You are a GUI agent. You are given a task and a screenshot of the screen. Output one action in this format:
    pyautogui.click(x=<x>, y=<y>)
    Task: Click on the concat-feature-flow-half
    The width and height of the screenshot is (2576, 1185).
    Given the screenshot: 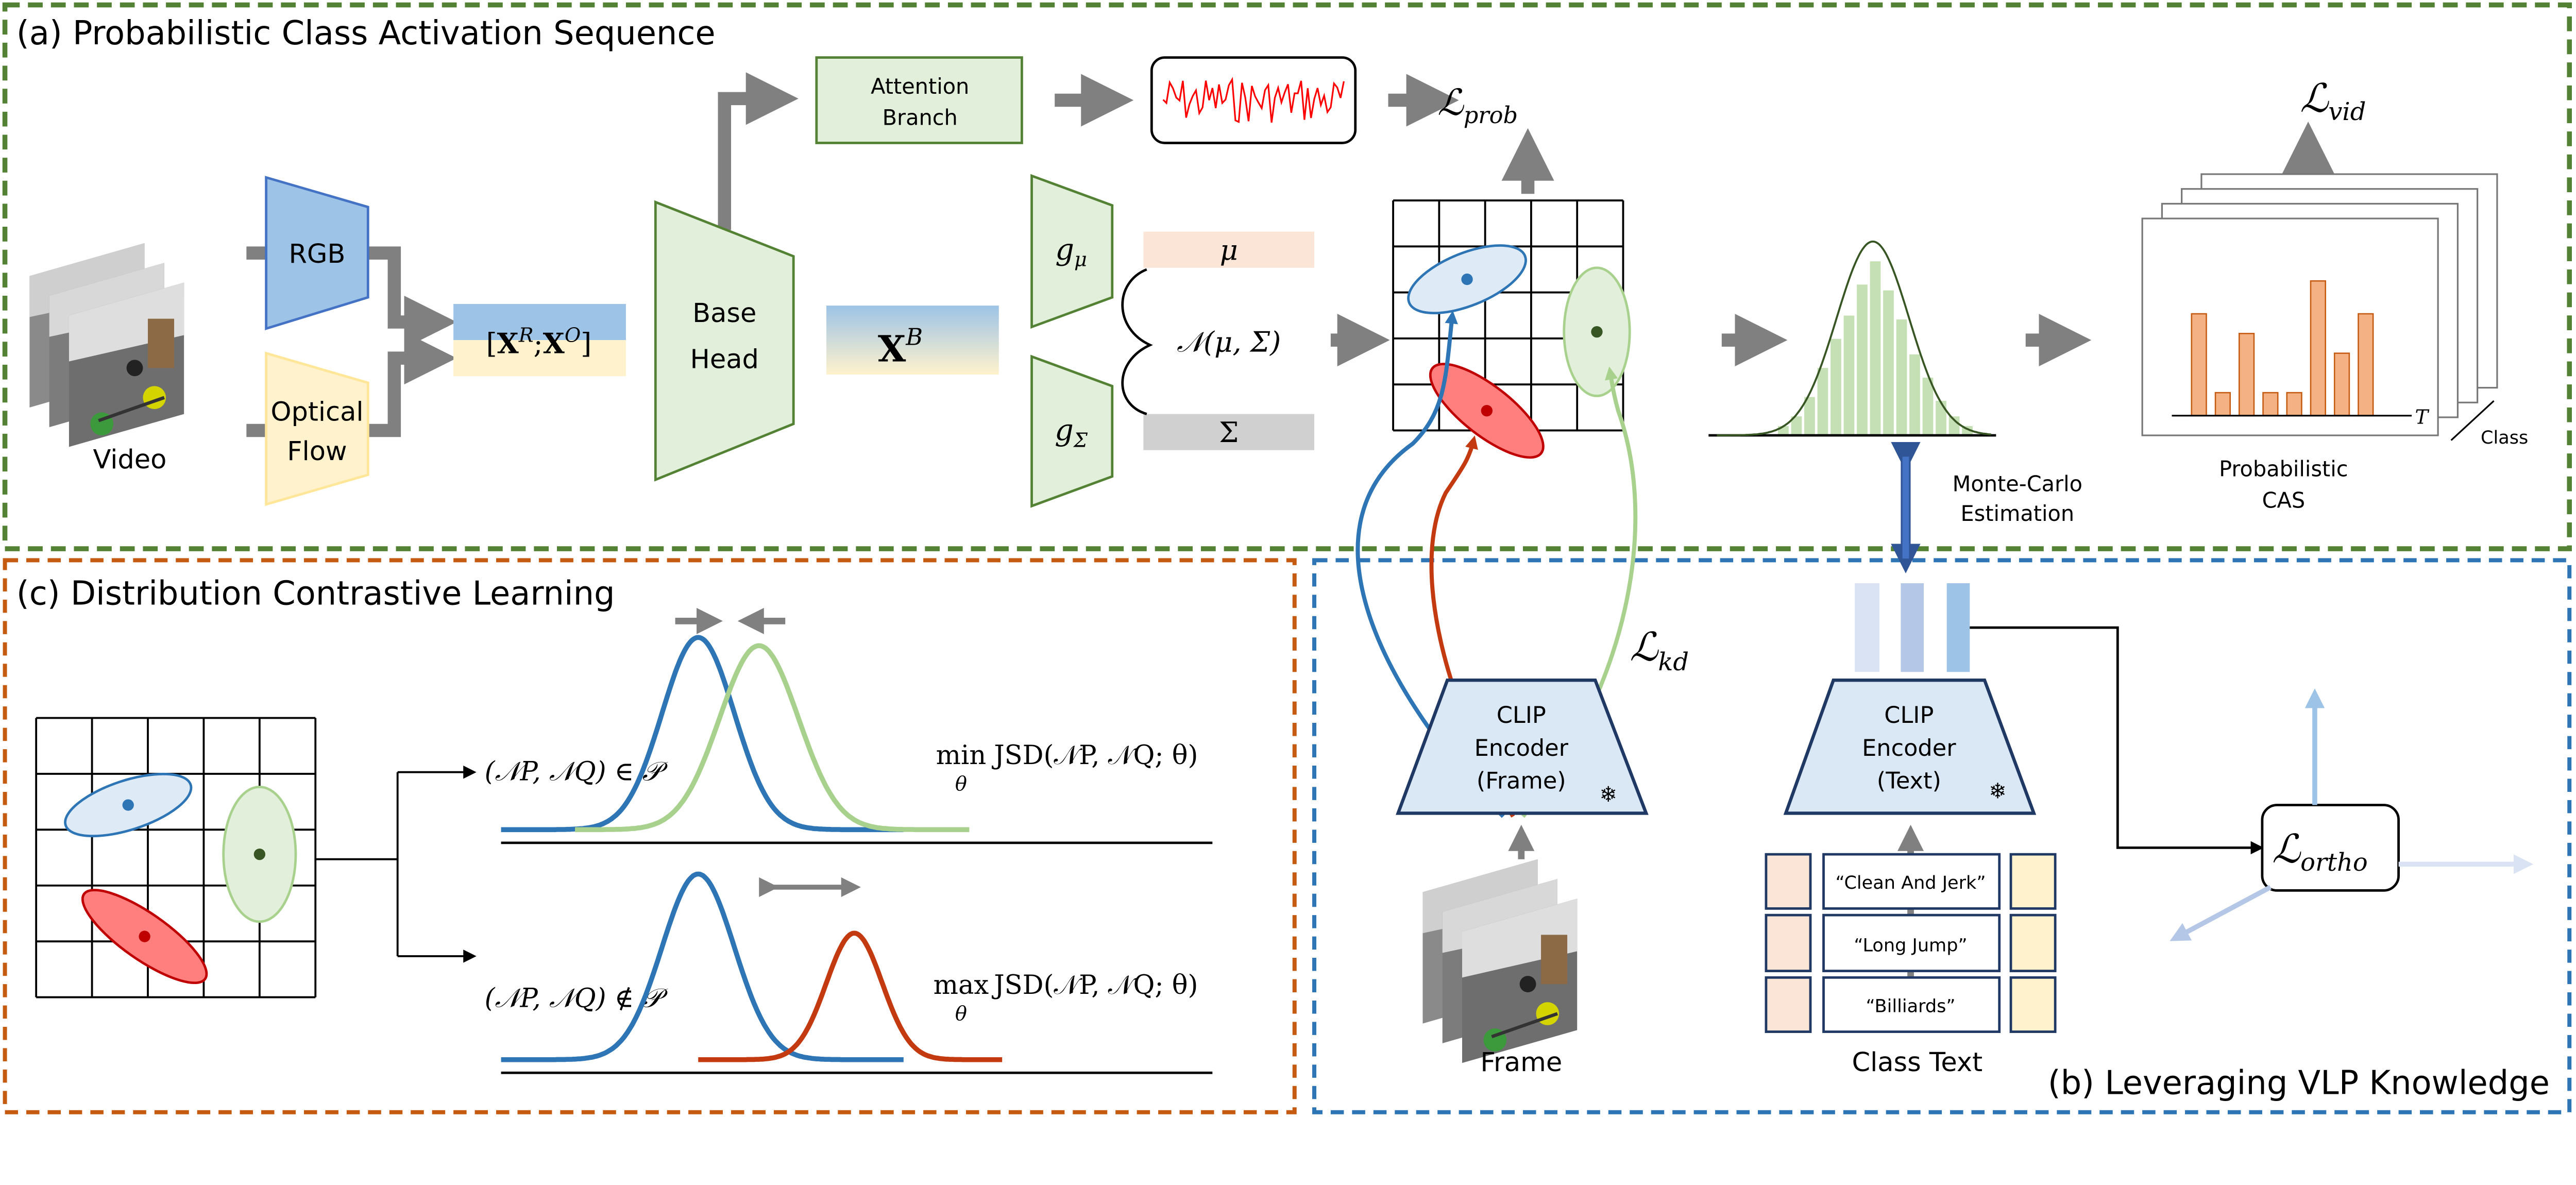 What is the action you would take?
    pyautogui.click(x=539, y=358)
    